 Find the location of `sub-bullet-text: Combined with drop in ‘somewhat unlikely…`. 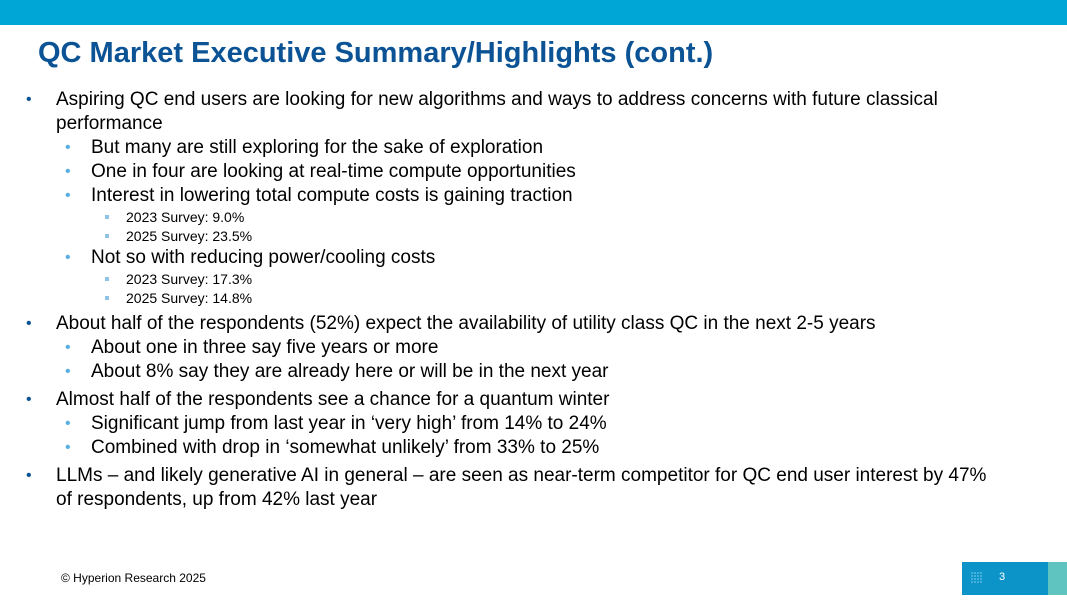

sub-bullet-text: Combined with drop in ‘somewhat unlikely… is located at coordinates (345, 447).